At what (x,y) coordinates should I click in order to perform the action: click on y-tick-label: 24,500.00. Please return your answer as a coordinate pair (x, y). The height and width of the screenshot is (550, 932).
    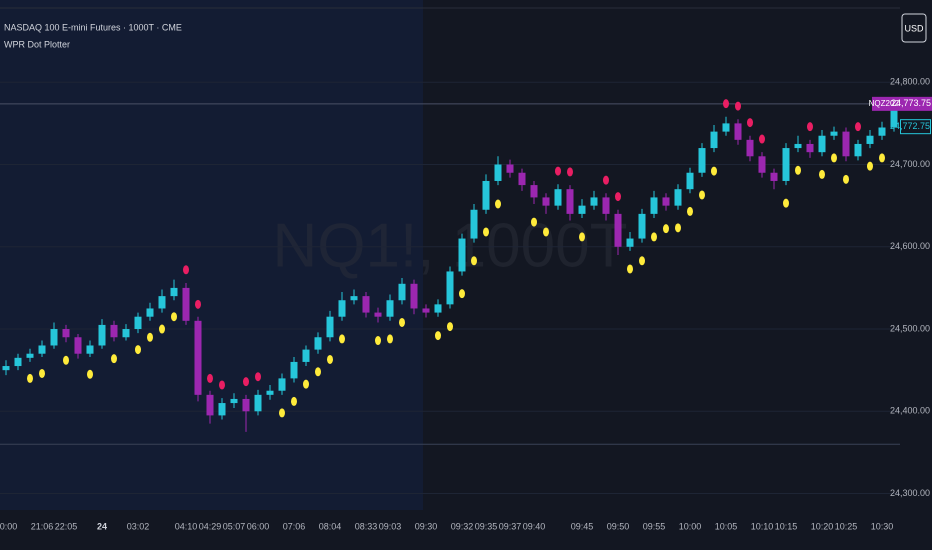
    Looking at the image, I should click on (910, 328).